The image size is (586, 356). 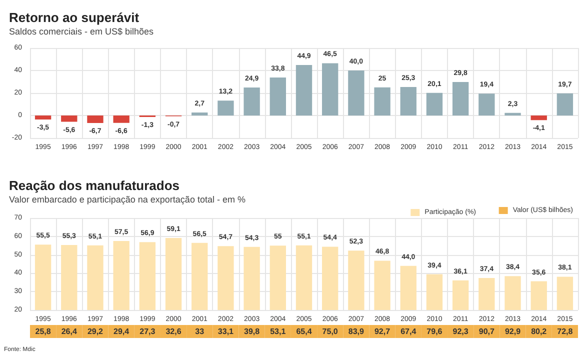 I want to click on data-label: 27,3, so click(x=148, y=331).